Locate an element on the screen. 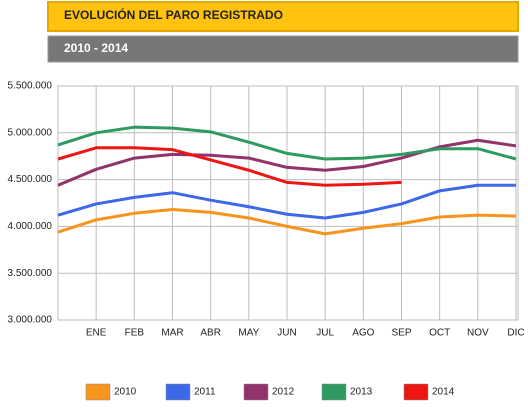 Image resolution: width=528 pixels, height=414 pixels. x-tick-label: AGO is located at coordinates (363, 333).